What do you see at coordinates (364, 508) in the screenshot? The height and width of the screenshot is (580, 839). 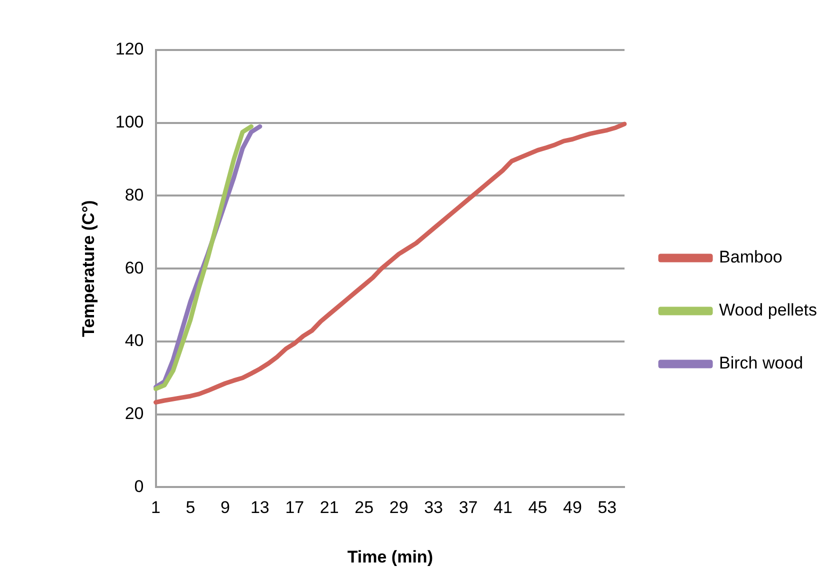 I see `x-tick-label: 25` at bounding box center [364, 508].